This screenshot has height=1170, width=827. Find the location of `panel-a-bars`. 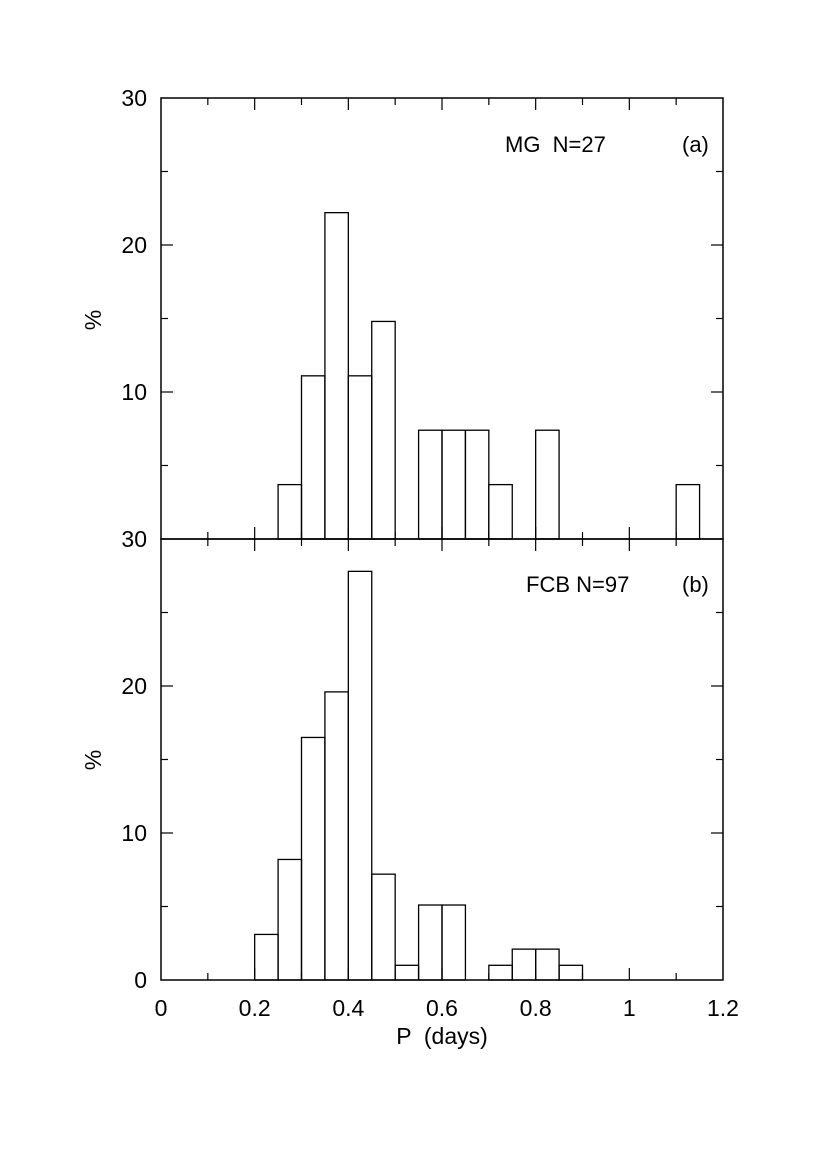

panel-a-bars is located at coordinates (489, 376).